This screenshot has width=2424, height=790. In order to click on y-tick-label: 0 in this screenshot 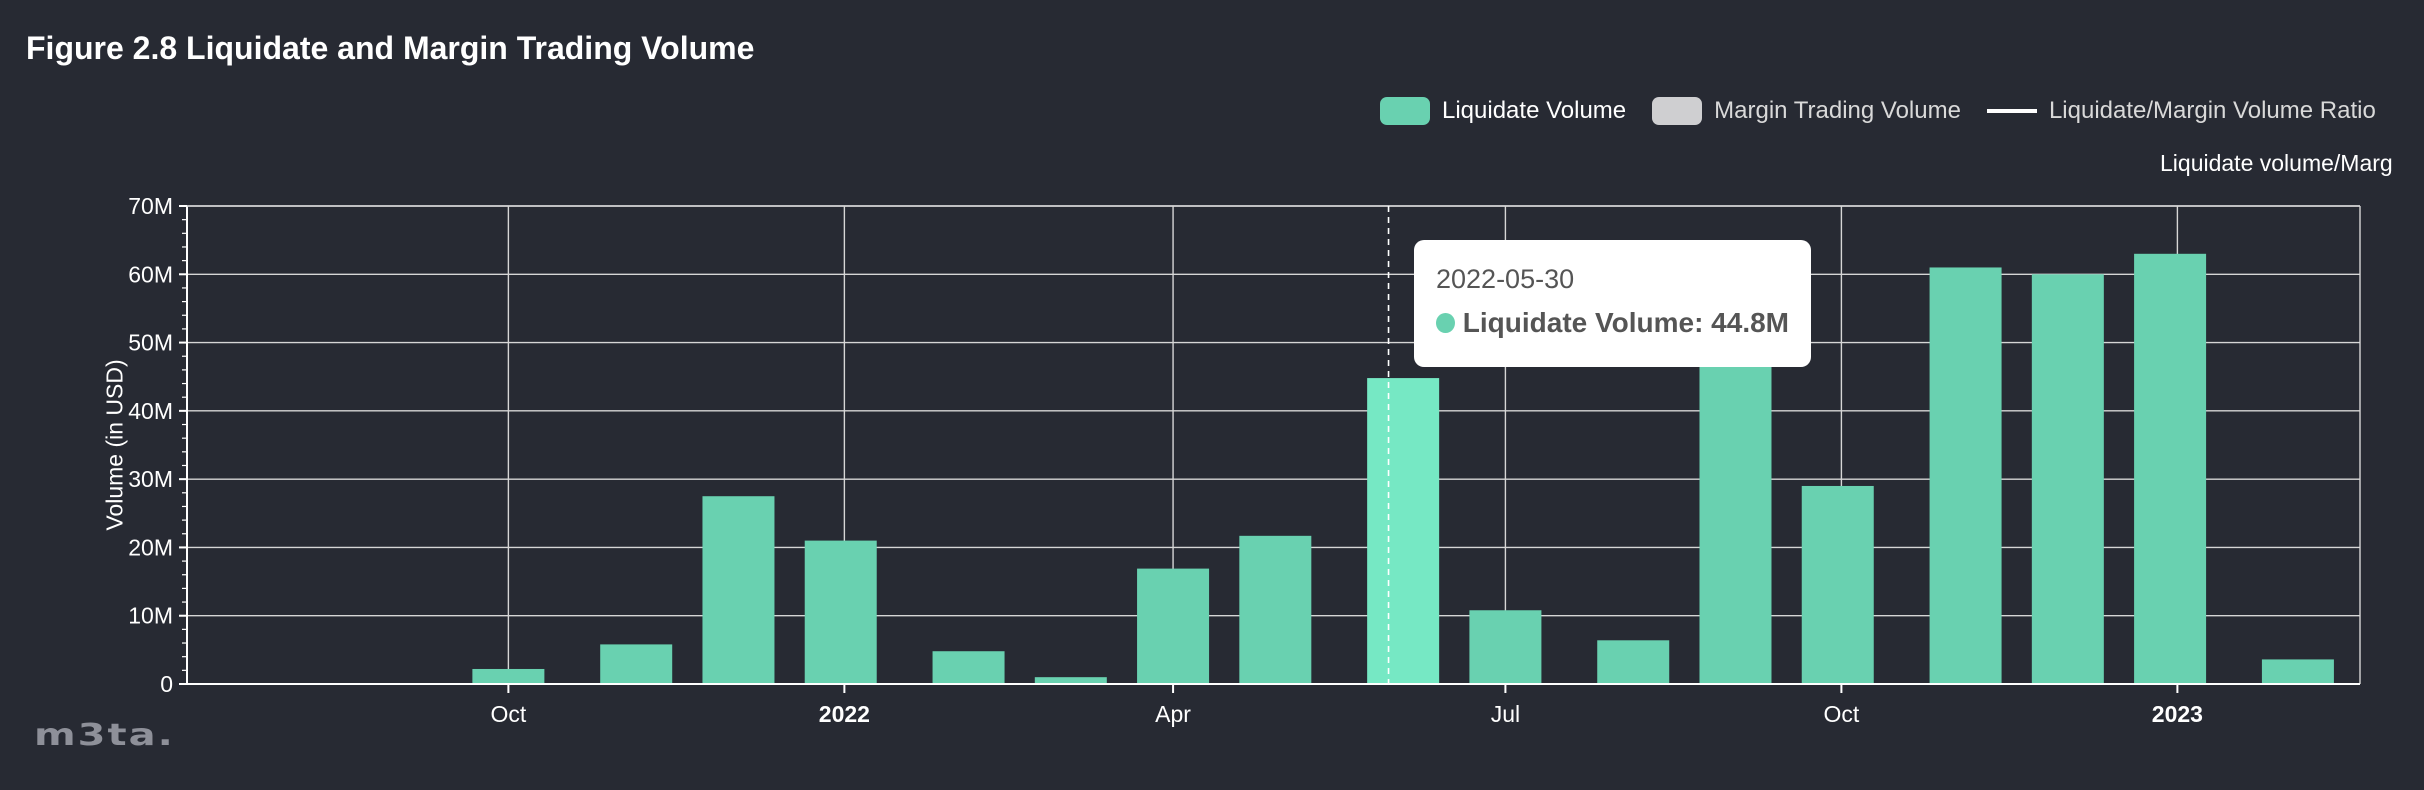, I will do `click(166, 684)`.